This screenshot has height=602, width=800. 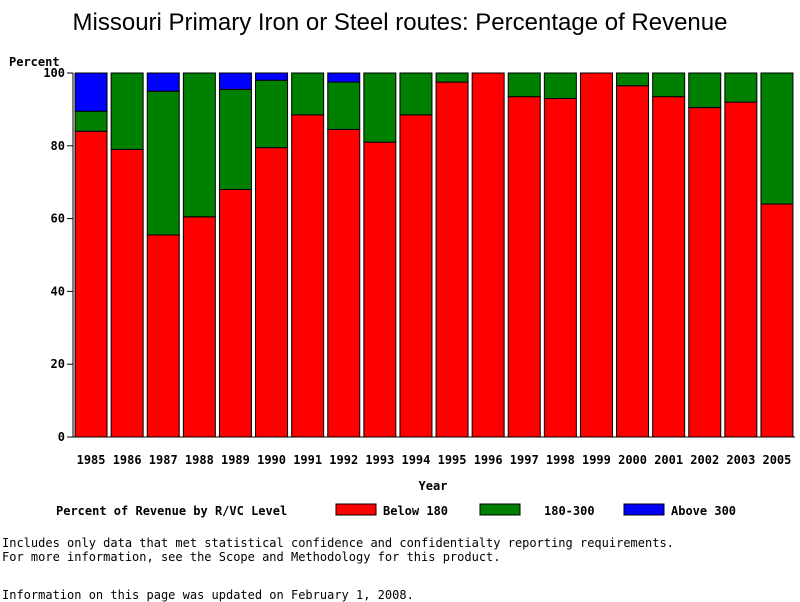 What do you see at coordinates (415, 511) in the screenshot?
I see `legend-label-below-180: Below 180` at bounding box center [415, 511].